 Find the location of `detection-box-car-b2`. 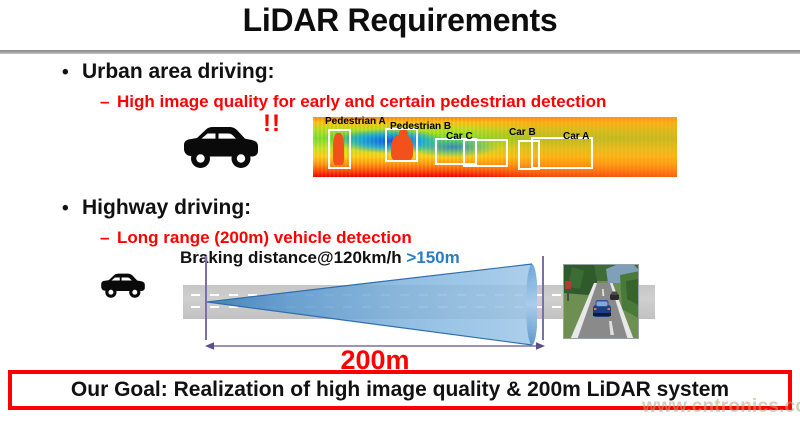

detection-box-car-b2 is located at coordinates (529, 155).